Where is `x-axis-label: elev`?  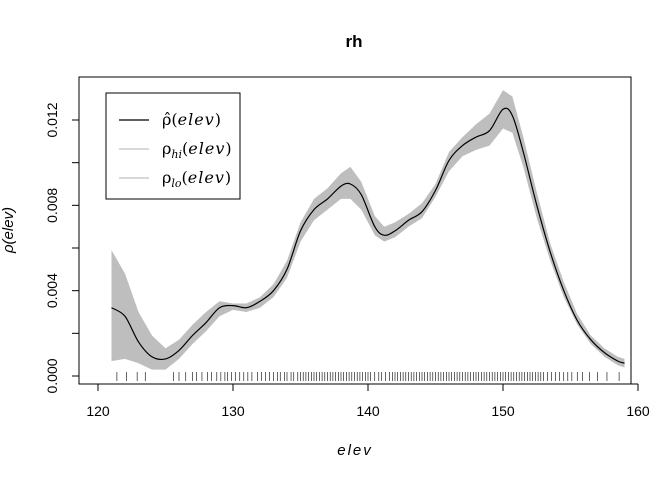
x-axis-label: elev is located at coordinates (355, 450).